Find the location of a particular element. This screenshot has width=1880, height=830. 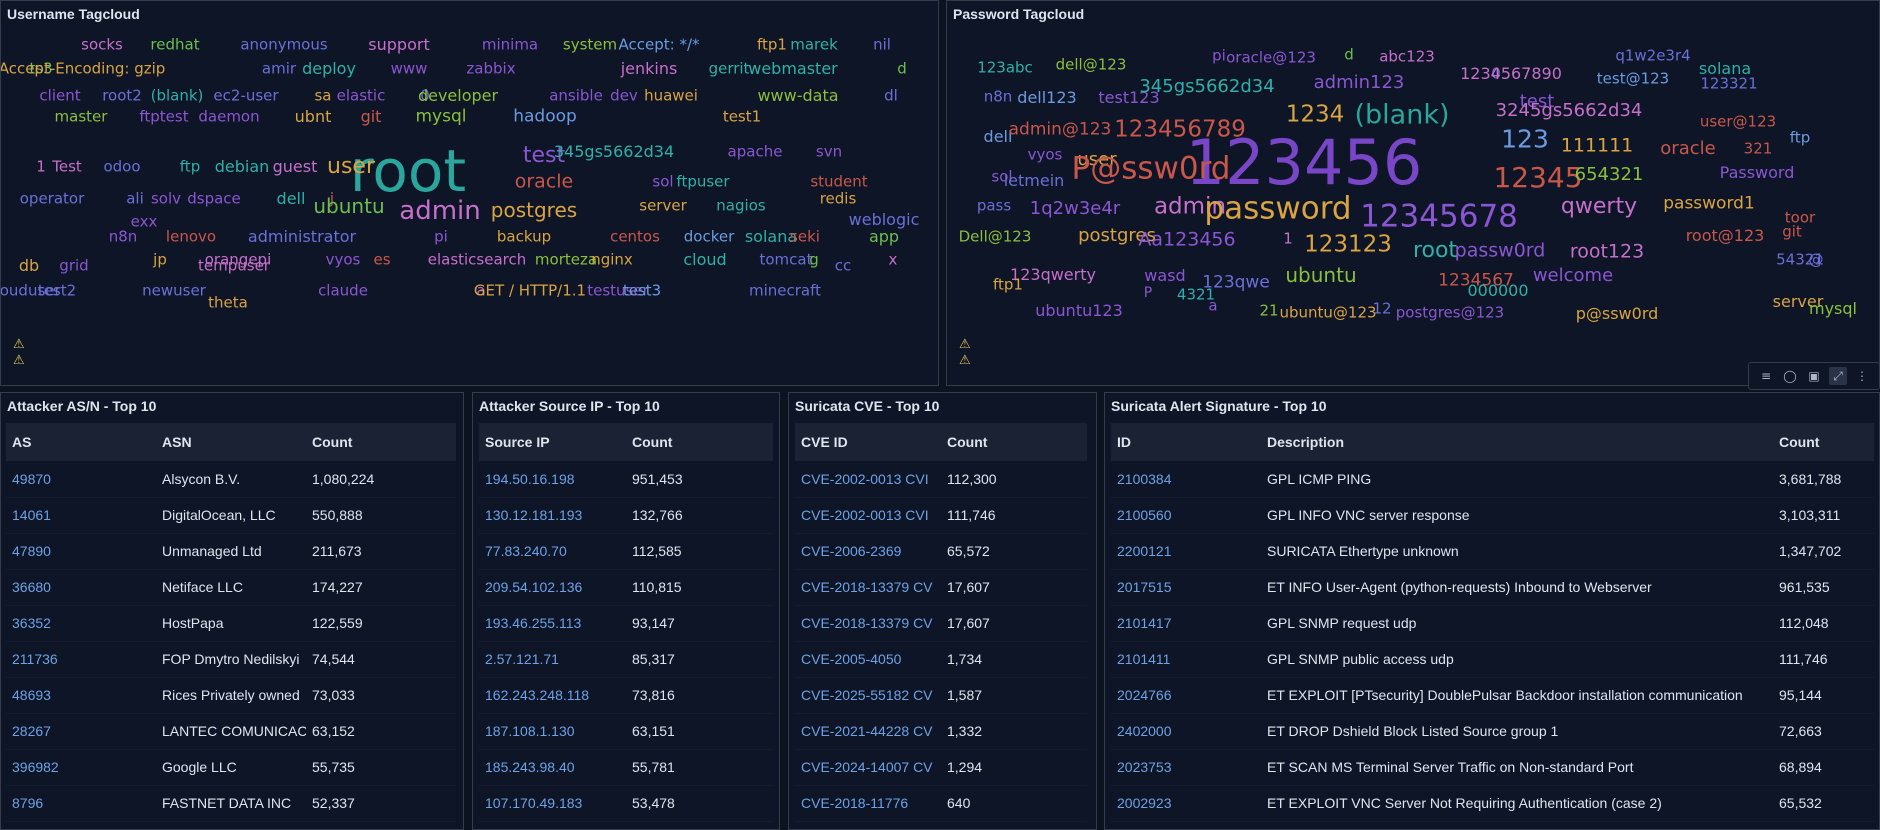

tag: j is located at coordinates (332, 198).